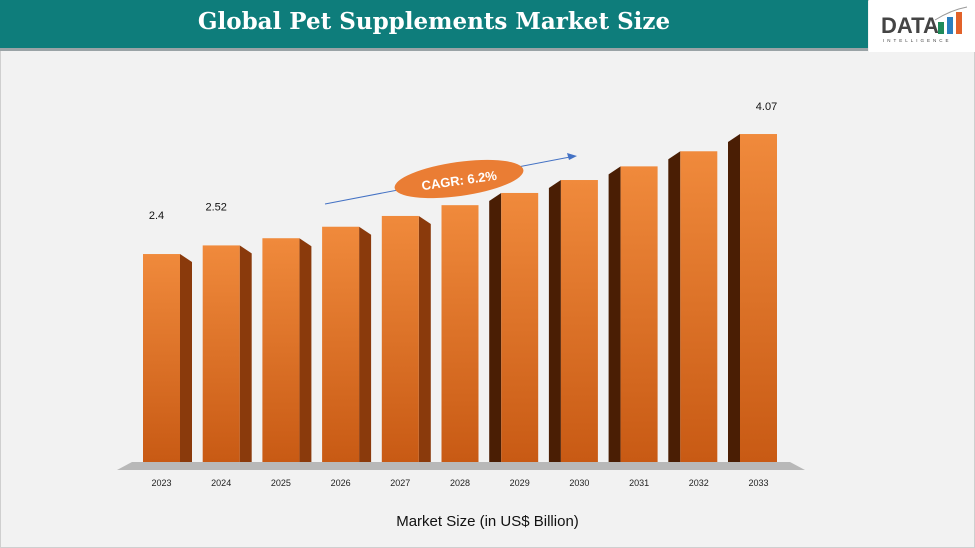 This screenshot has width=975, height=548. Describe the element at coordinates (554, 321) in the screenshot. I see `bar-side-2030` at that location.